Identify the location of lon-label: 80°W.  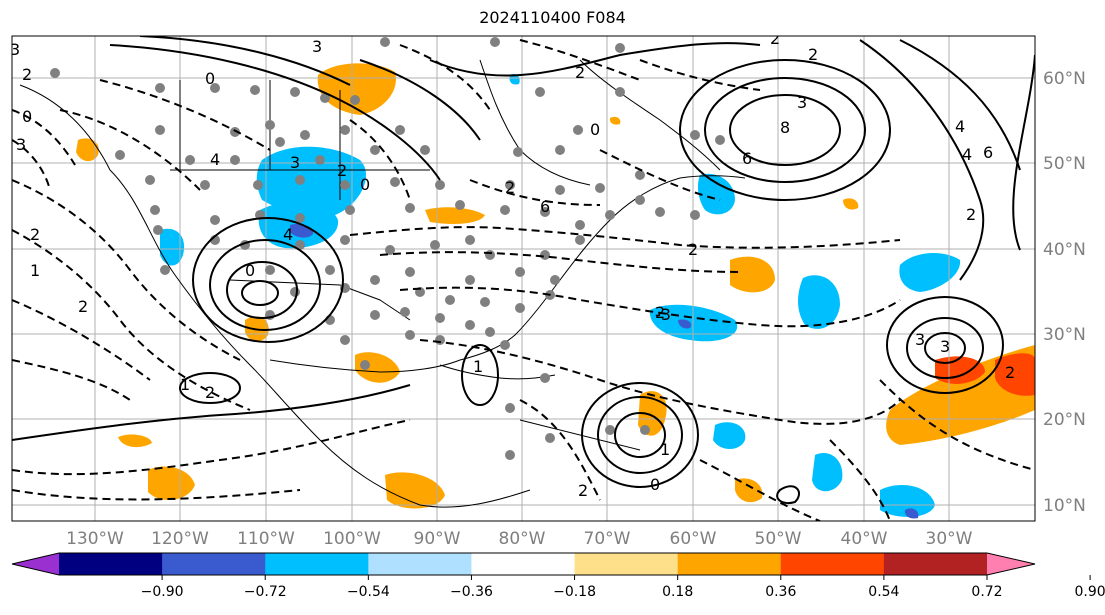
(522, 539).